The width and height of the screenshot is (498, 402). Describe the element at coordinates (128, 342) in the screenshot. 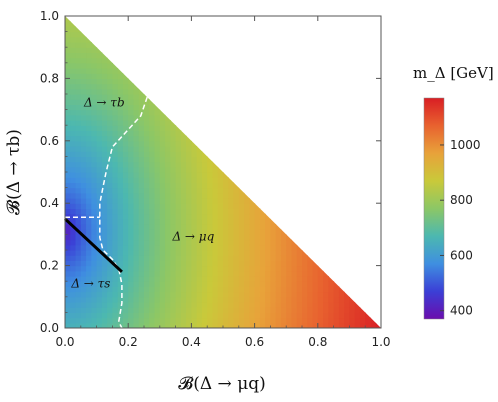

I see `x-tick-label: 0.2` at that location.